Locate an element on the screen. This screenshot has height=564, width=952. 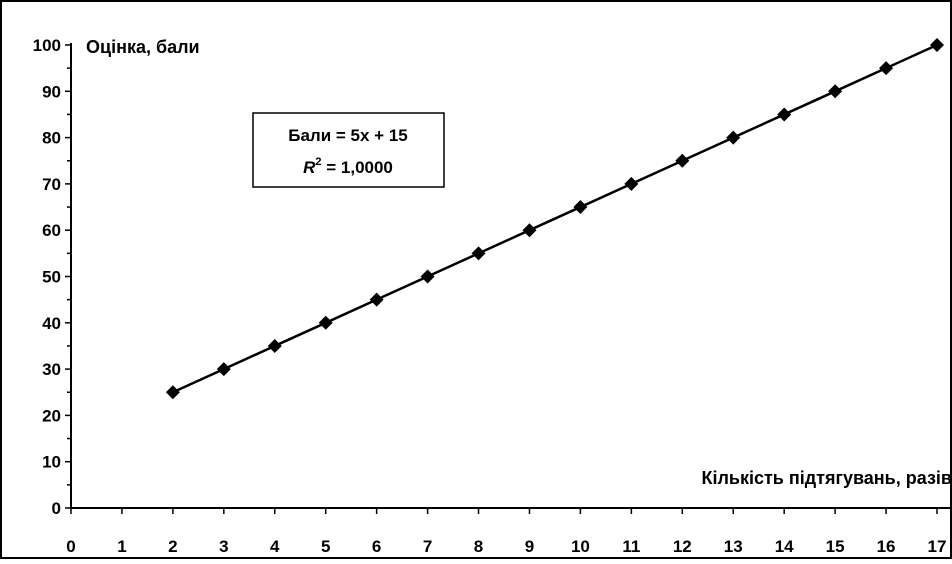
y-tick-label: 0 is located at coordinates (56, 508).